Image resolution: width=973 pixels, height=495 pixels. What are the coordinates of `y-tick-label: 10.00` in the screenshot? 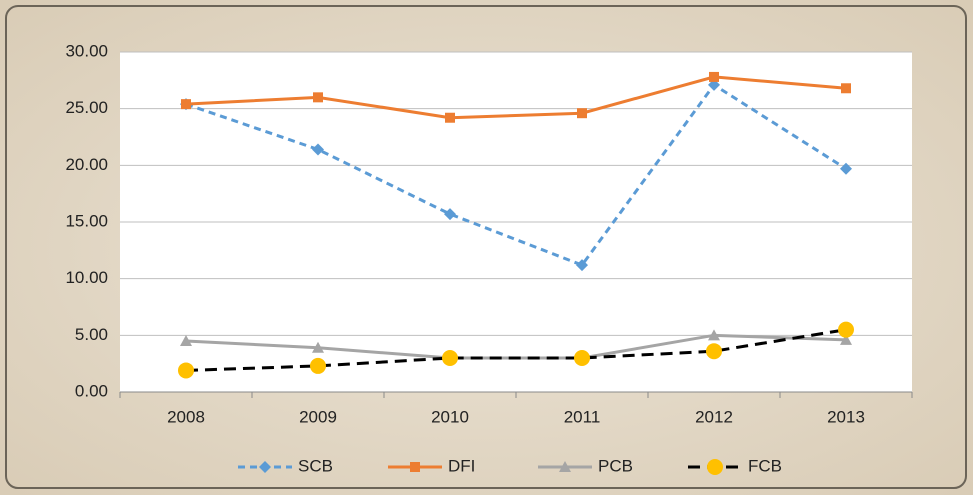 It's located at (86, 277).